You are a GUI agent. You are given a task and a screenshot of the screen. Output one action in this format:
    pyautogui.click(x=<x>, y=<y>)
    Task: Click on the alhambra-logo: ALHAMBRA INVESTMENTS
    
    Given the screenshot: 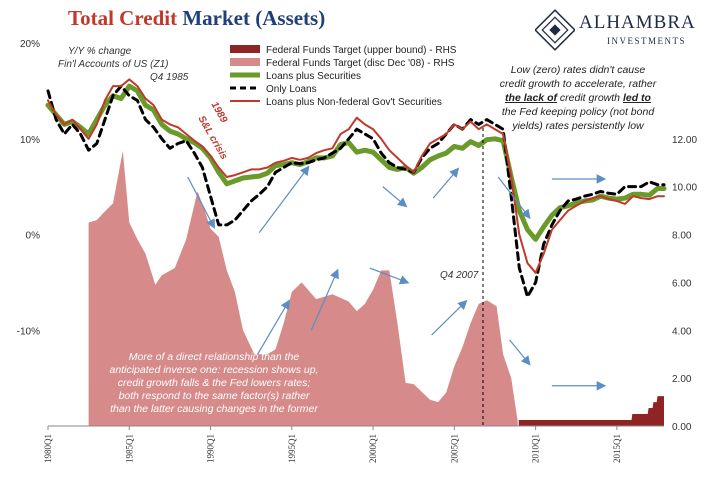 What is the action you would take?
    pyautogui.click(x=617, y=31)
    